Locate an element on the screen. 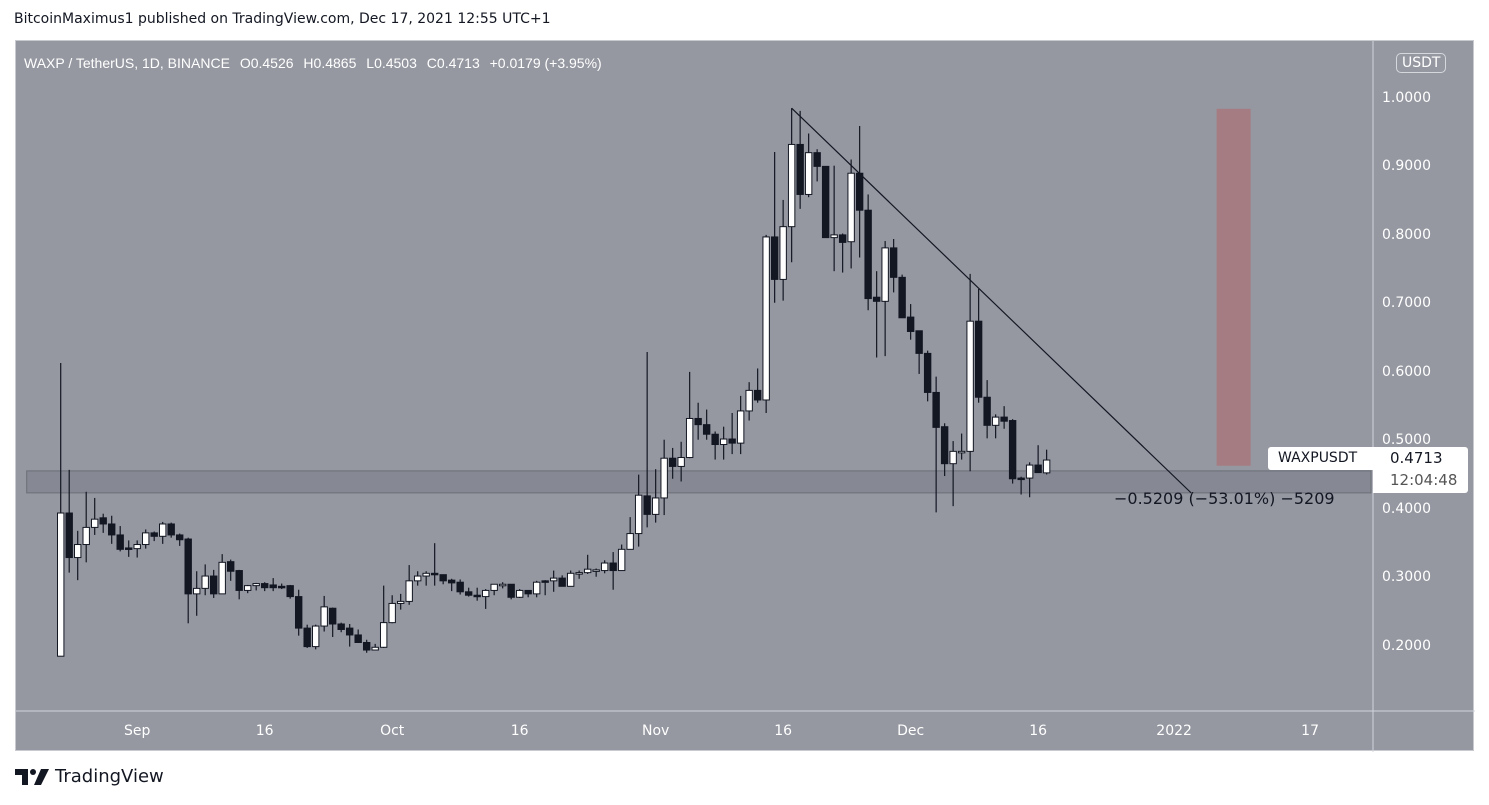 This screenshot has width=1489, height=805. high-value: 0.4865 is located at coordinates (335, 63).